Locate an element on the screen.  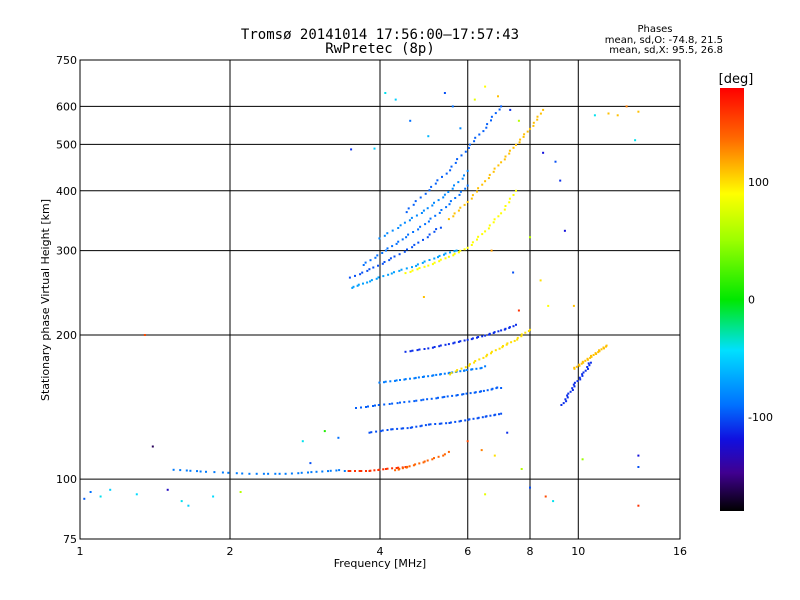
chart-subtitle: RwPretec (8p) is located at coordinates (380, 49).